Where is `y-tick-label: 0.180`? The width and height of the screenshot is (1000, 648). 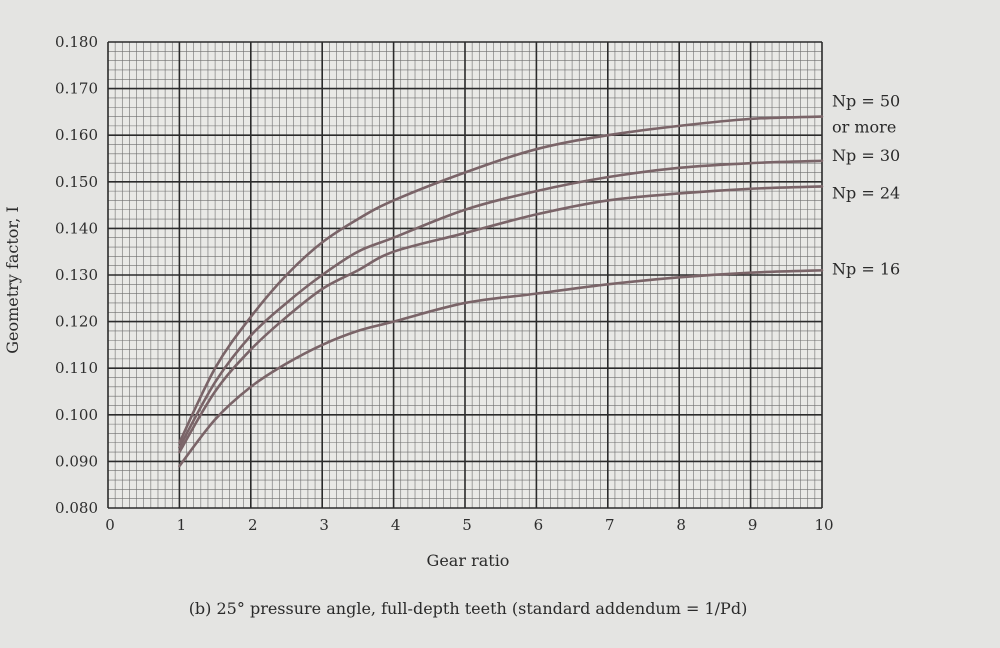
y-tick-label: 0.180 is located at coordinates (76, 42).